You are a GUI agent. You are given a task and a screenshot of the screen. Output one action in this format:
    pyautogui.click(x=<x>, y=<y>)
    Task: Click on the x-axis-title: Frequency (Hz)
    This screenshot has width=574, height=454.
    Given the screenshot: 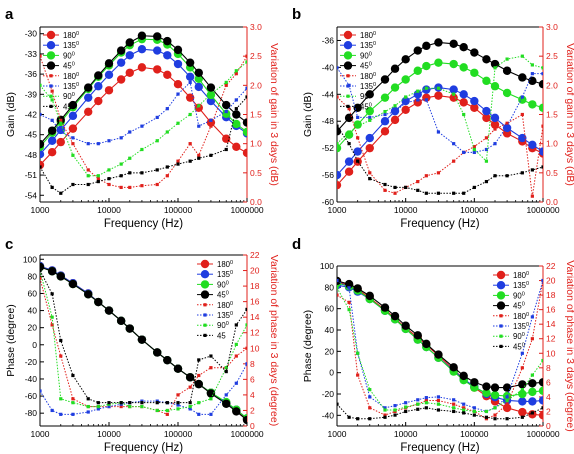 What is the action you would take?
    pyautogui.click(x=439, y=224)
    